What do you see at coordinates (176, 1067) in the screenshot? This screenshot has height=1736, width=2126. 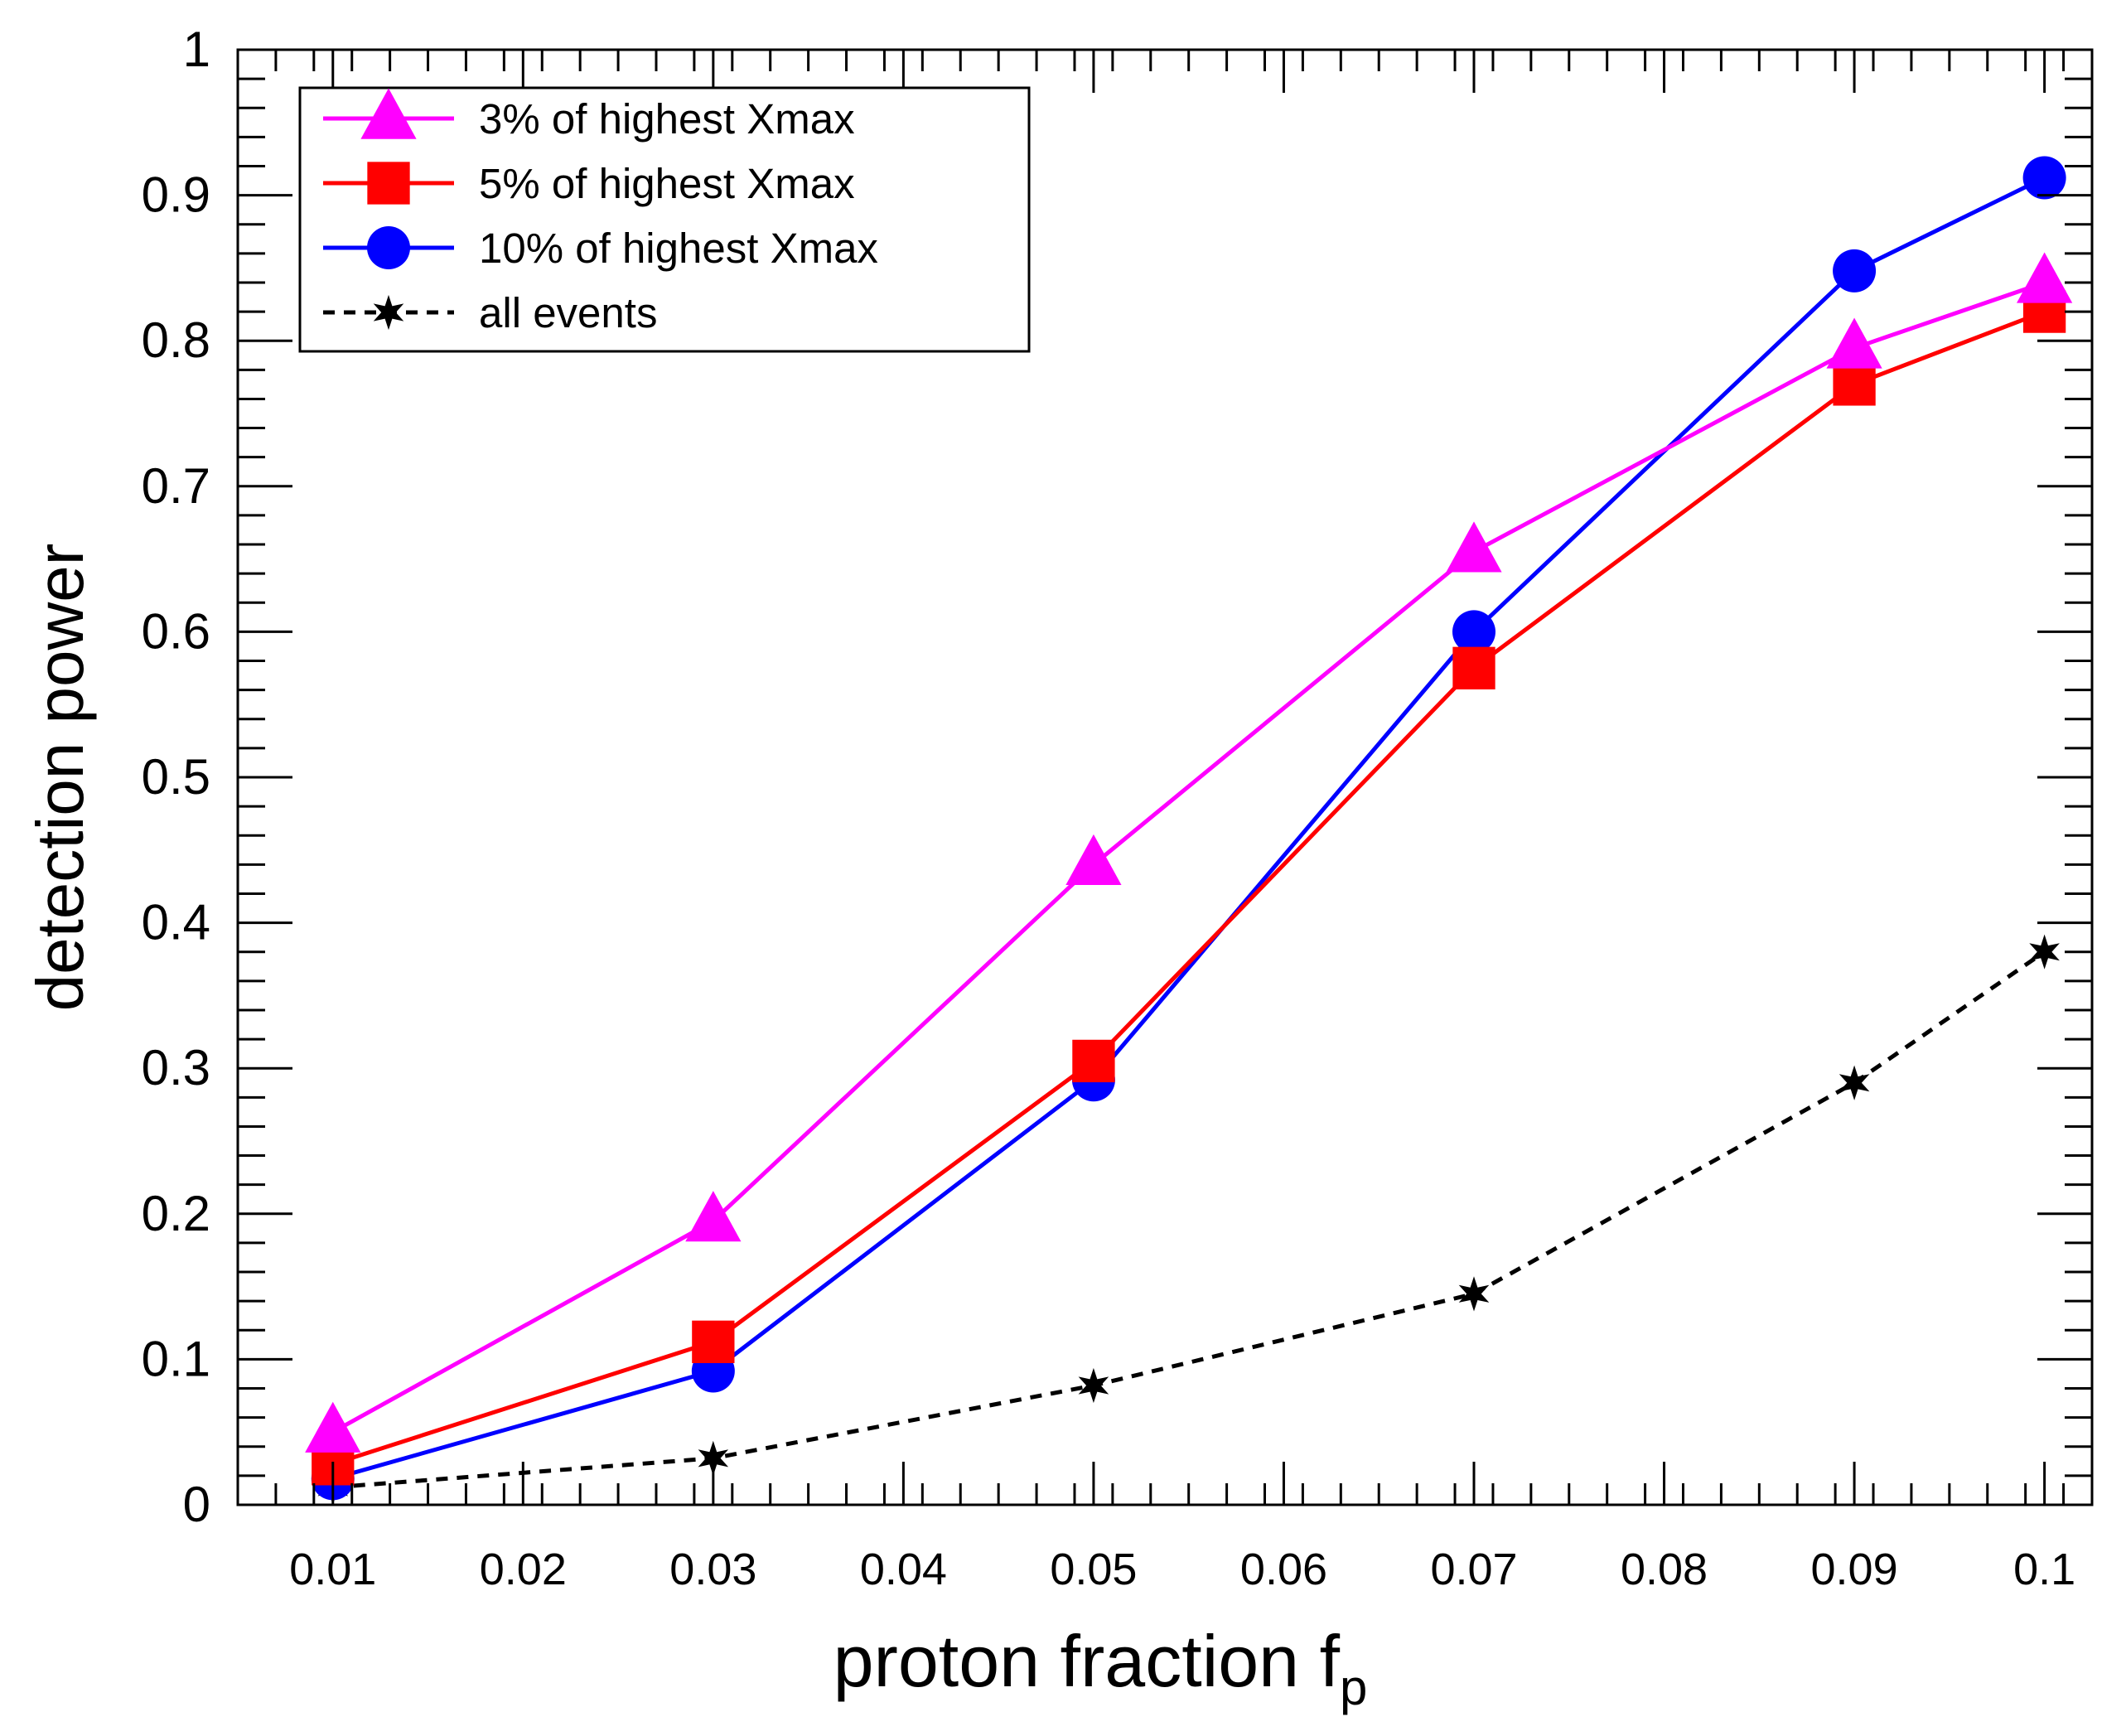 I see `y-tick-label: 0.3` at bounding box center [176, 1067].